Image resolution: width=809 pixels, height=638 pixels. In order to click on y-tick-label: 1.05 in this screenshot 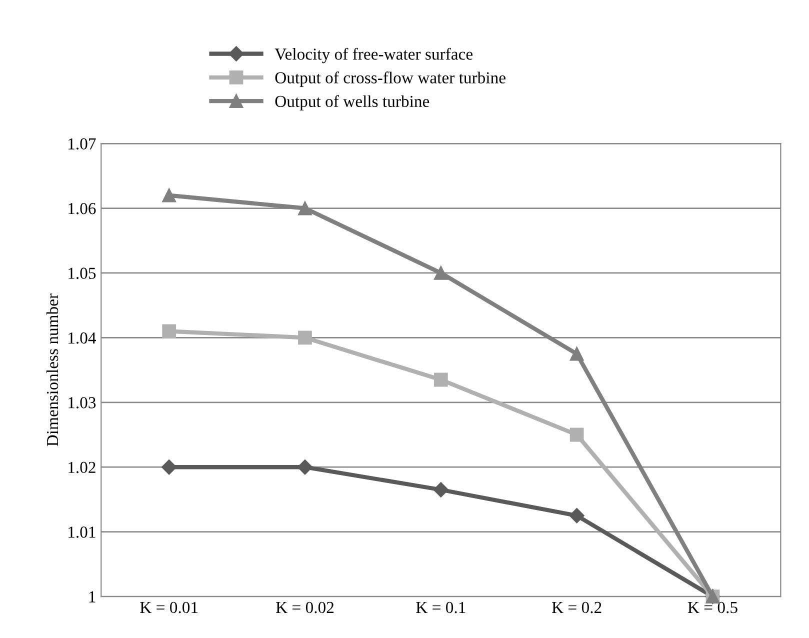, I will do `click(82, 273)`.